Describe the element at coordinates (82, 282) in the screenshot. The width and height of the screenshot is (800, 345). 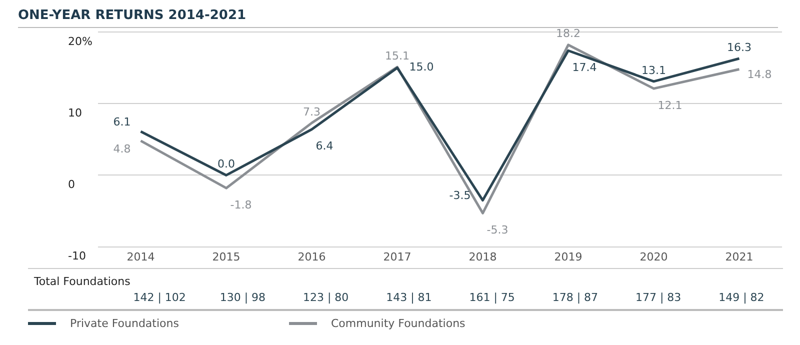
I see `text: Total Foundations` at that location.